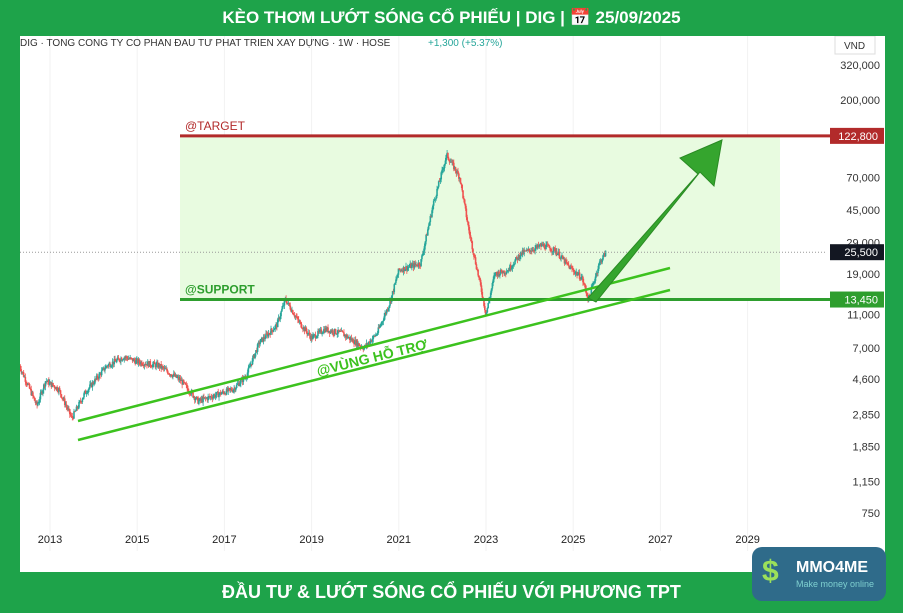  What do you see at coordinates (832, 567) in the screenshot?
I see `logo-name: MMO4ME` at bounding box center [832, 567].